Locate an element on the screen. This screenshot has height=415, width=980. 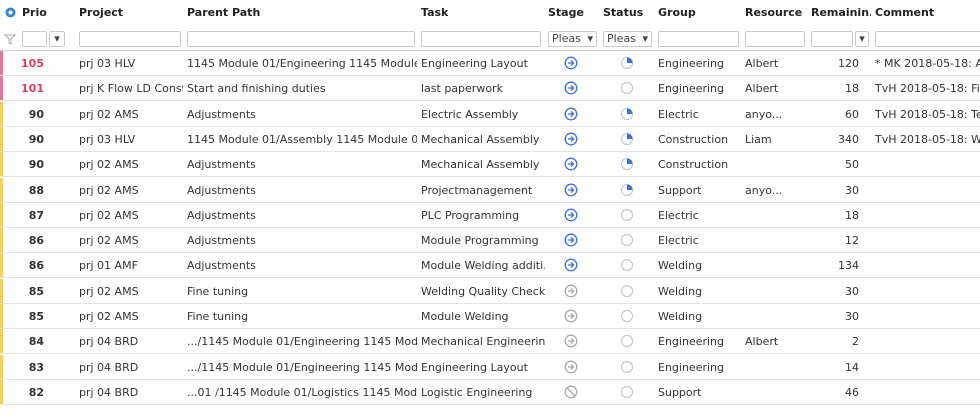
remaining-cell: 12 is located at coordinates (852, 241).